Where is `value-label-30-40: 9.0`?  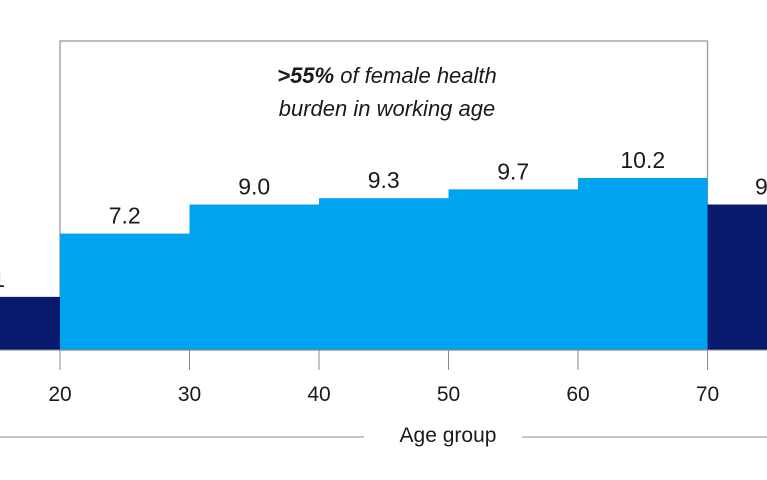
value-label-30-40: 9.0 is located at coordinates (254, 187).